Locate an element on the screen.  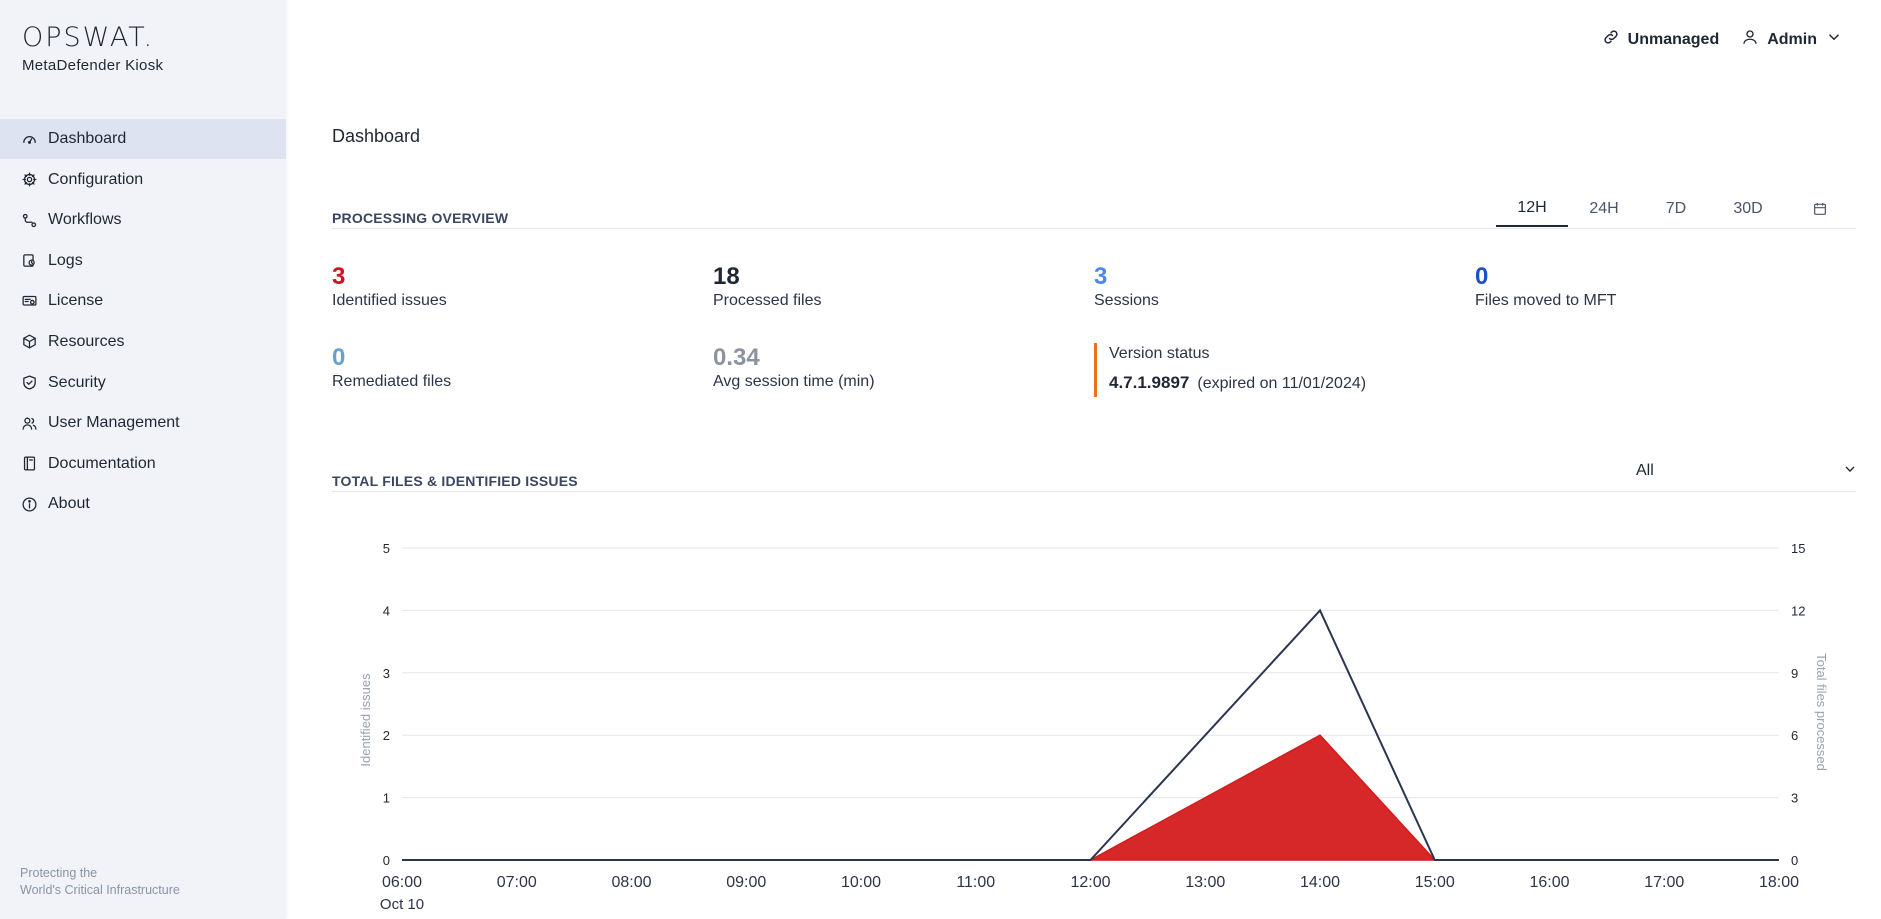
sidebar-item-label: Dashboard is located at coordinates (87, 138).